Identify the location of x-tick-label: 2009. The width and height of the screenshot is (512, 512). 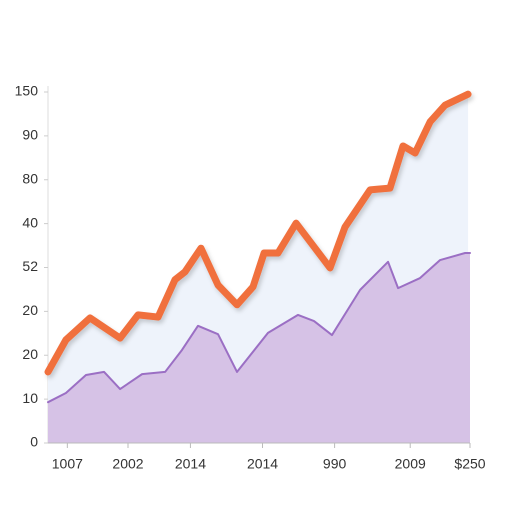
(410, 464).